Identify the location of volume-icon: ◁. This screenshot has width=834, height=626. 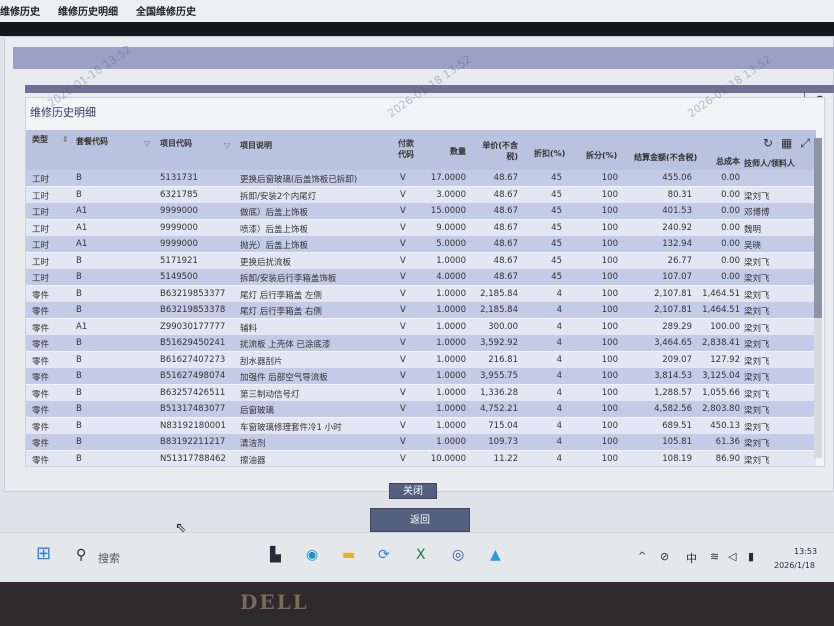
(732, 556).